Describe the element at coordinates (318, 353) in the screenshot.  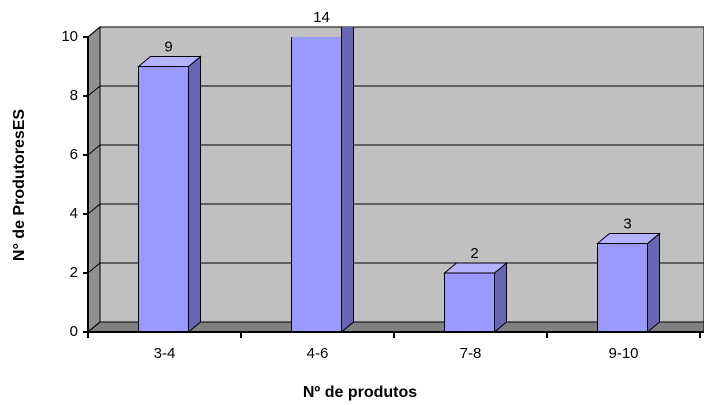
I see `x-tick-label: 4-6` at that location.